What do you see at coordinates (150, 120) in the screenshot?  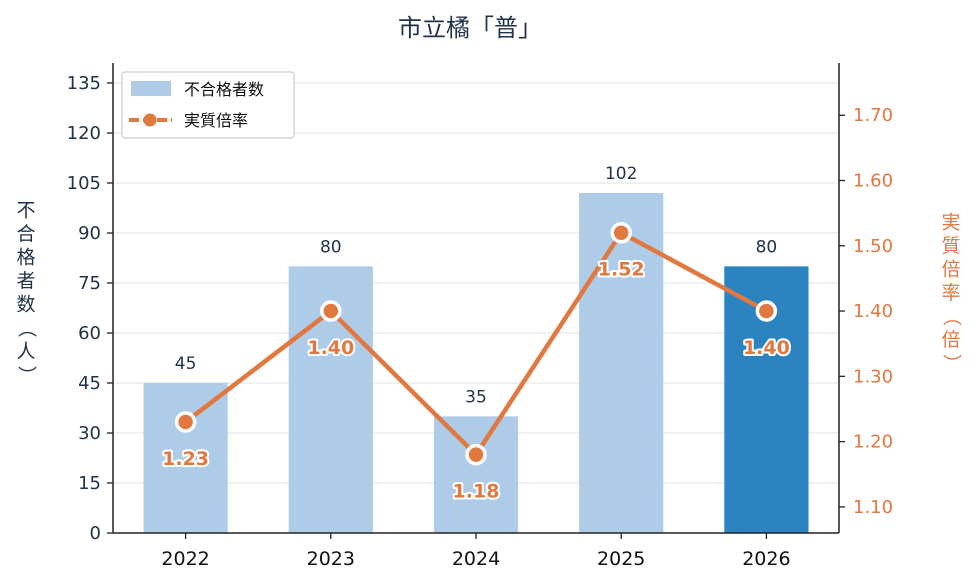 I see `legend-line-marker` at bounding box center [150, 120].